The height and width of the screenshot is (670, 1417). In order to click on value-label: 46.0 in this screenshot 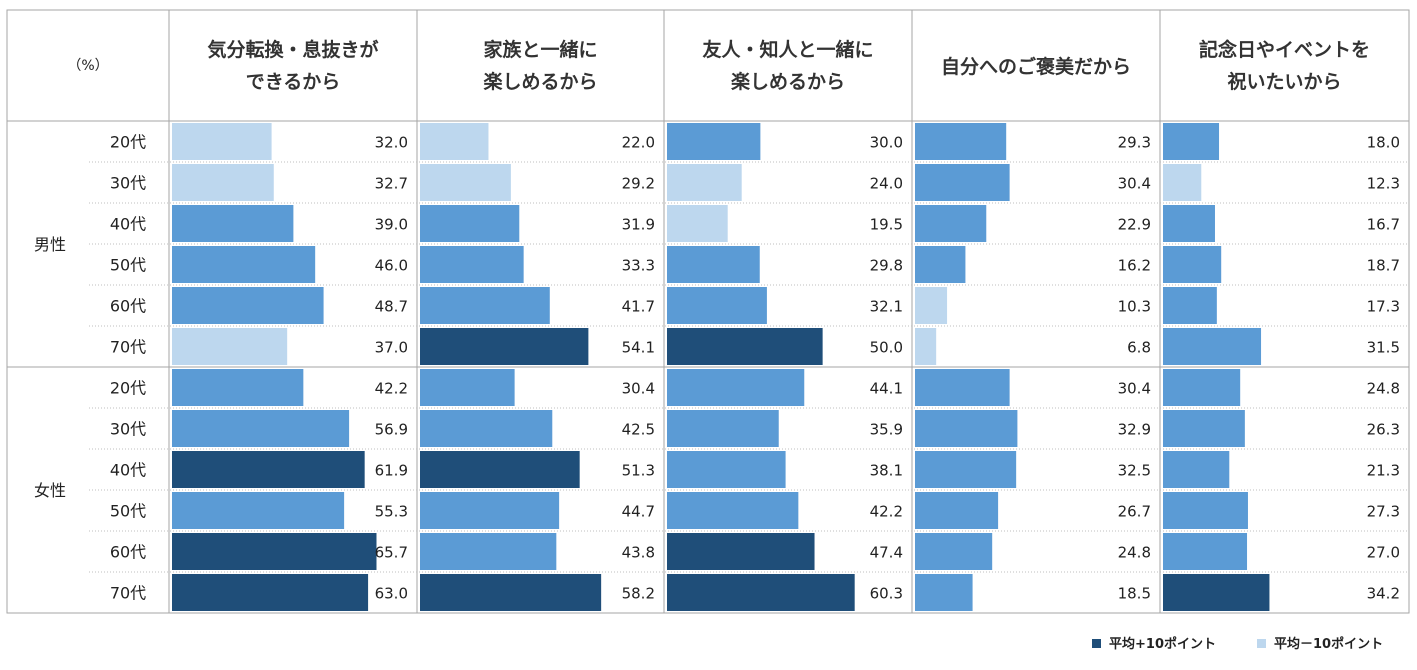, I will do `click(391, 266)`.